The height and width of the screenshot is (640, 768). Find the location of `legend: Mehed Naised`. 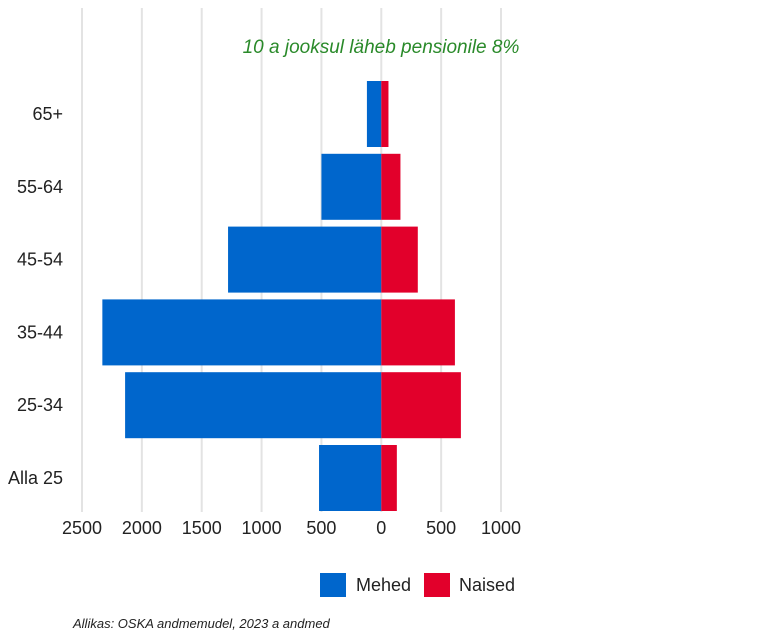

legend: Mehed Naised is located at coordinates (417, 585).